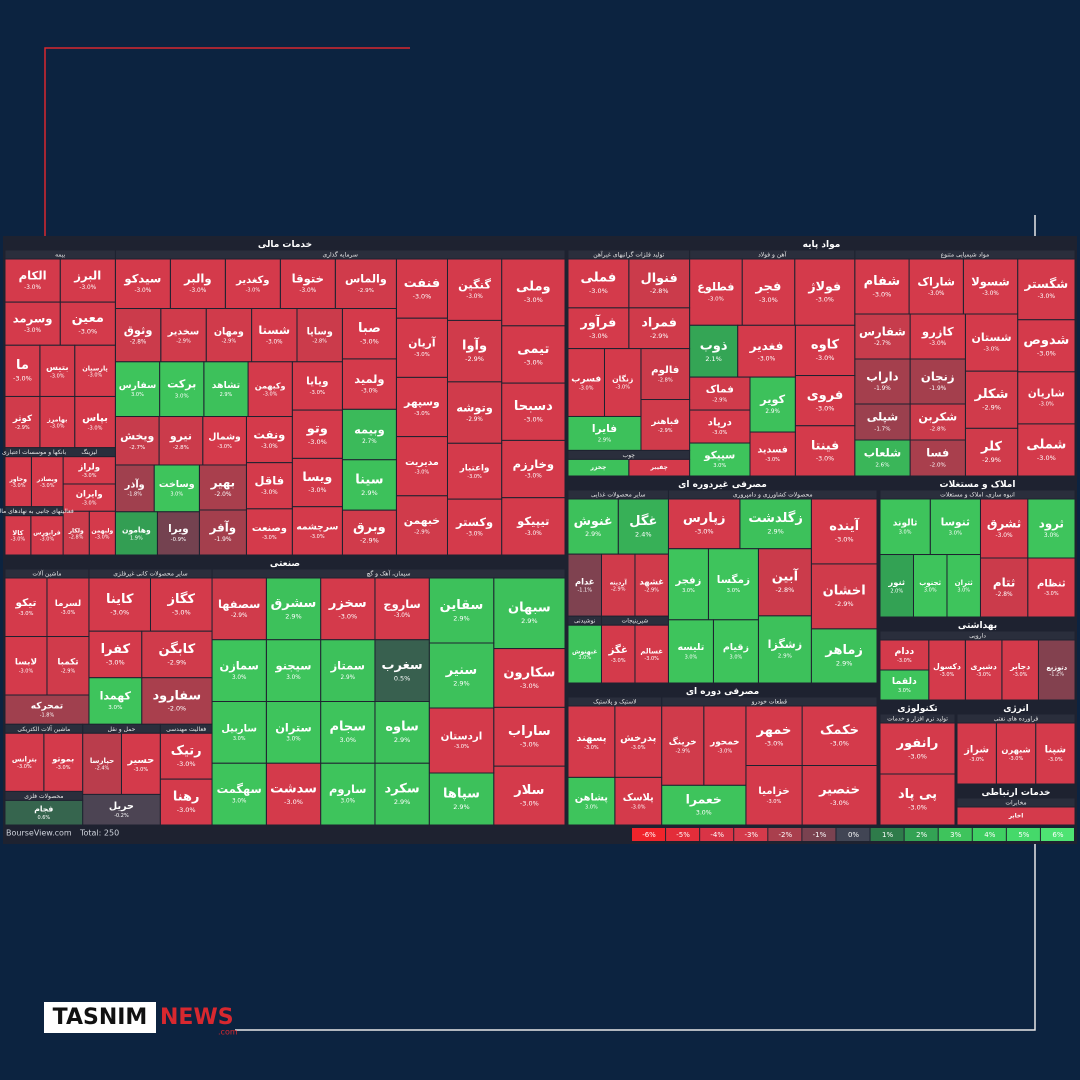 This screenshot has width=1080, height=1080. Describe the element at coordinates (844, 525) in the screenshot. I see `stock-name: آینده` at that location.